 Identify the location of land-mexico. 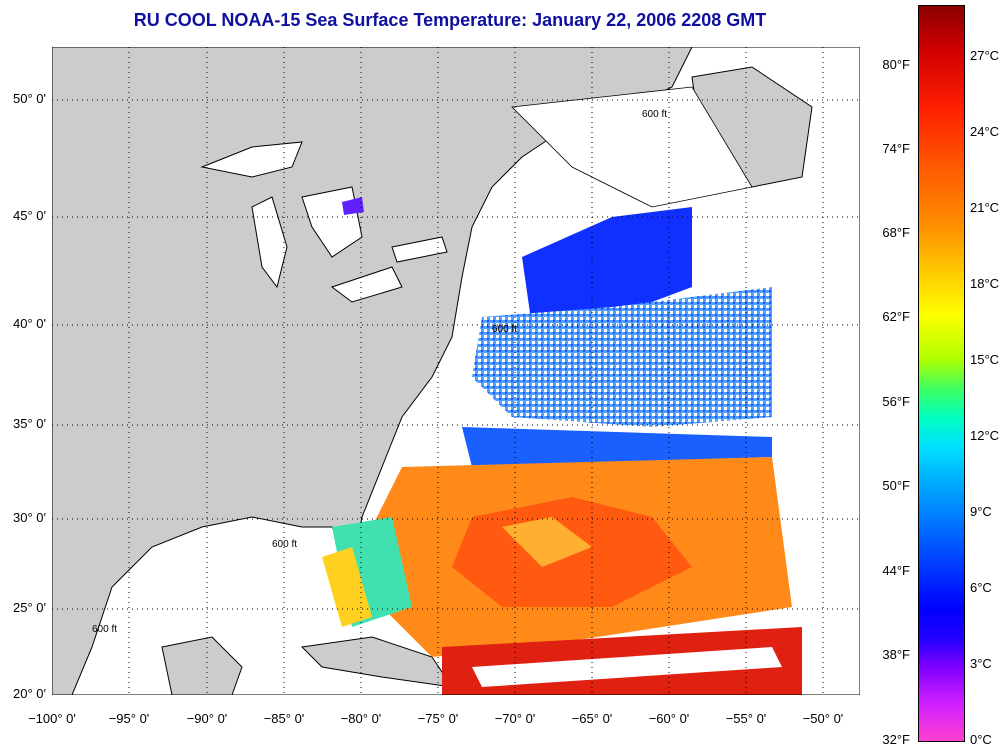
(202, 665).